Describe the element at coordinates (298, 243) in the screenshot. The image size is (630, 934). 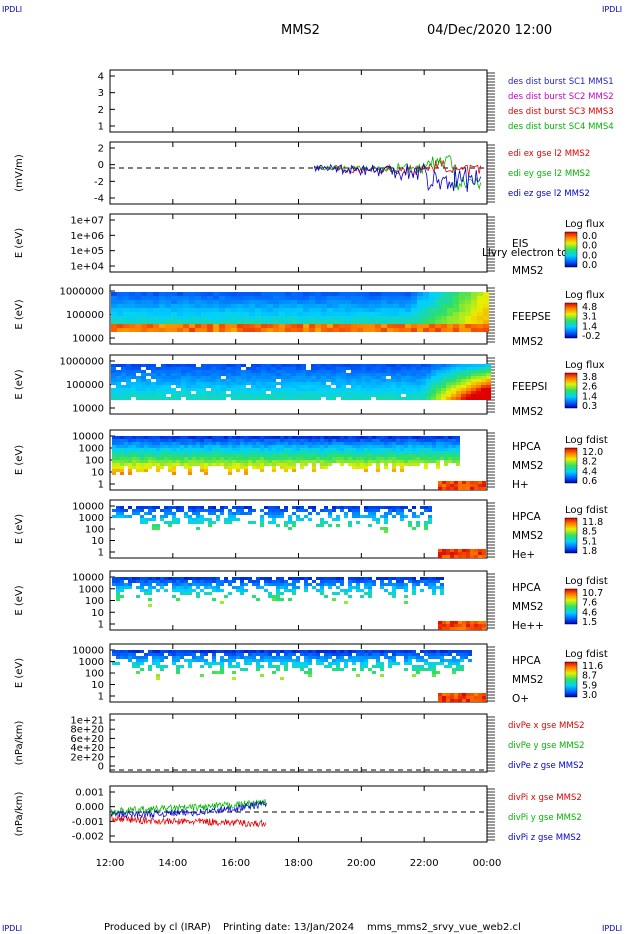
I see `panel-frame` at that location.